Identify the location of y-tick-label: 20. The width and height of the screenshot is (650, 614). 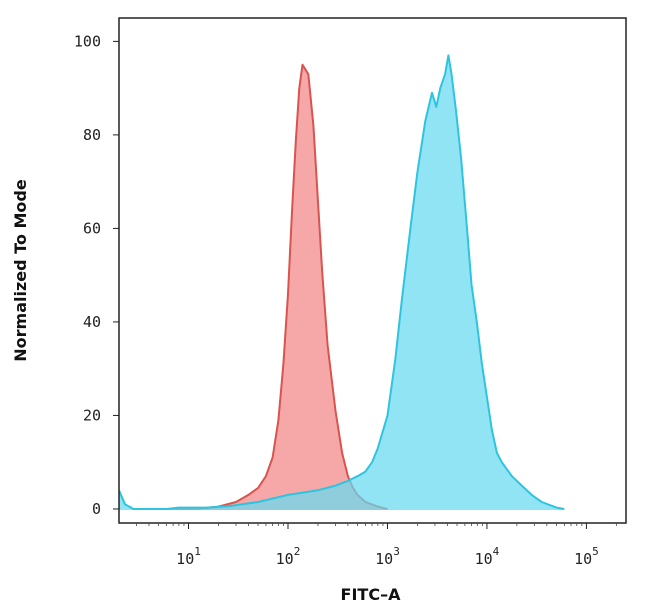
(92, 415).